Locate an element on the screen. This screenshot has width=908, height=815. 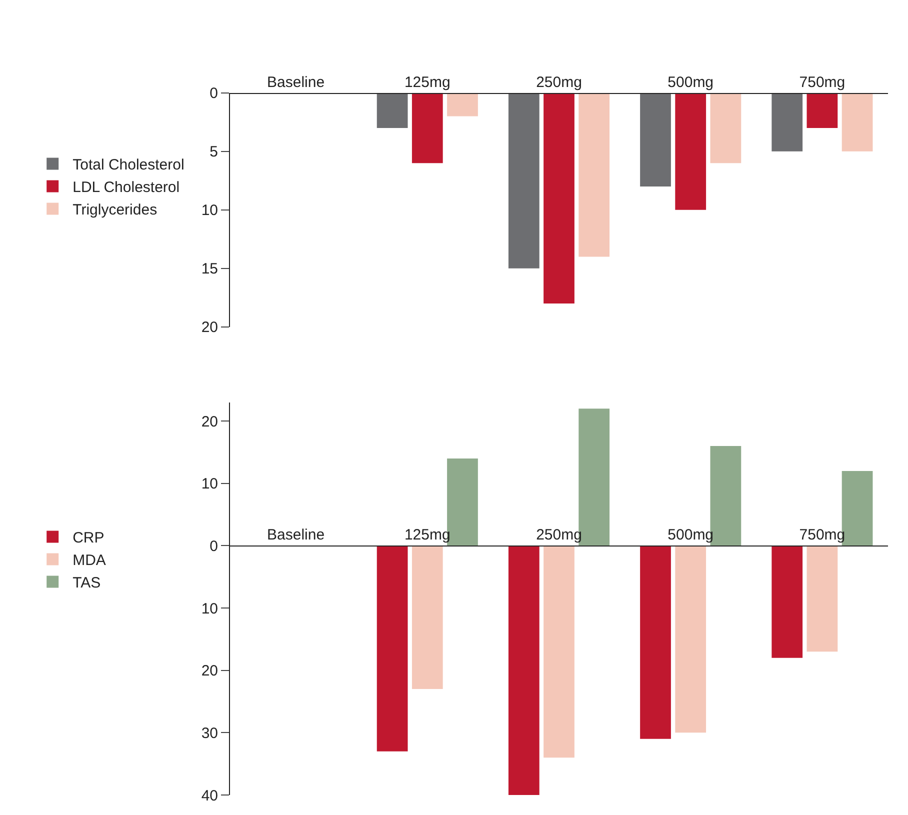
legend-label: LDL Cholesterol is located at coordinates (126, 187).